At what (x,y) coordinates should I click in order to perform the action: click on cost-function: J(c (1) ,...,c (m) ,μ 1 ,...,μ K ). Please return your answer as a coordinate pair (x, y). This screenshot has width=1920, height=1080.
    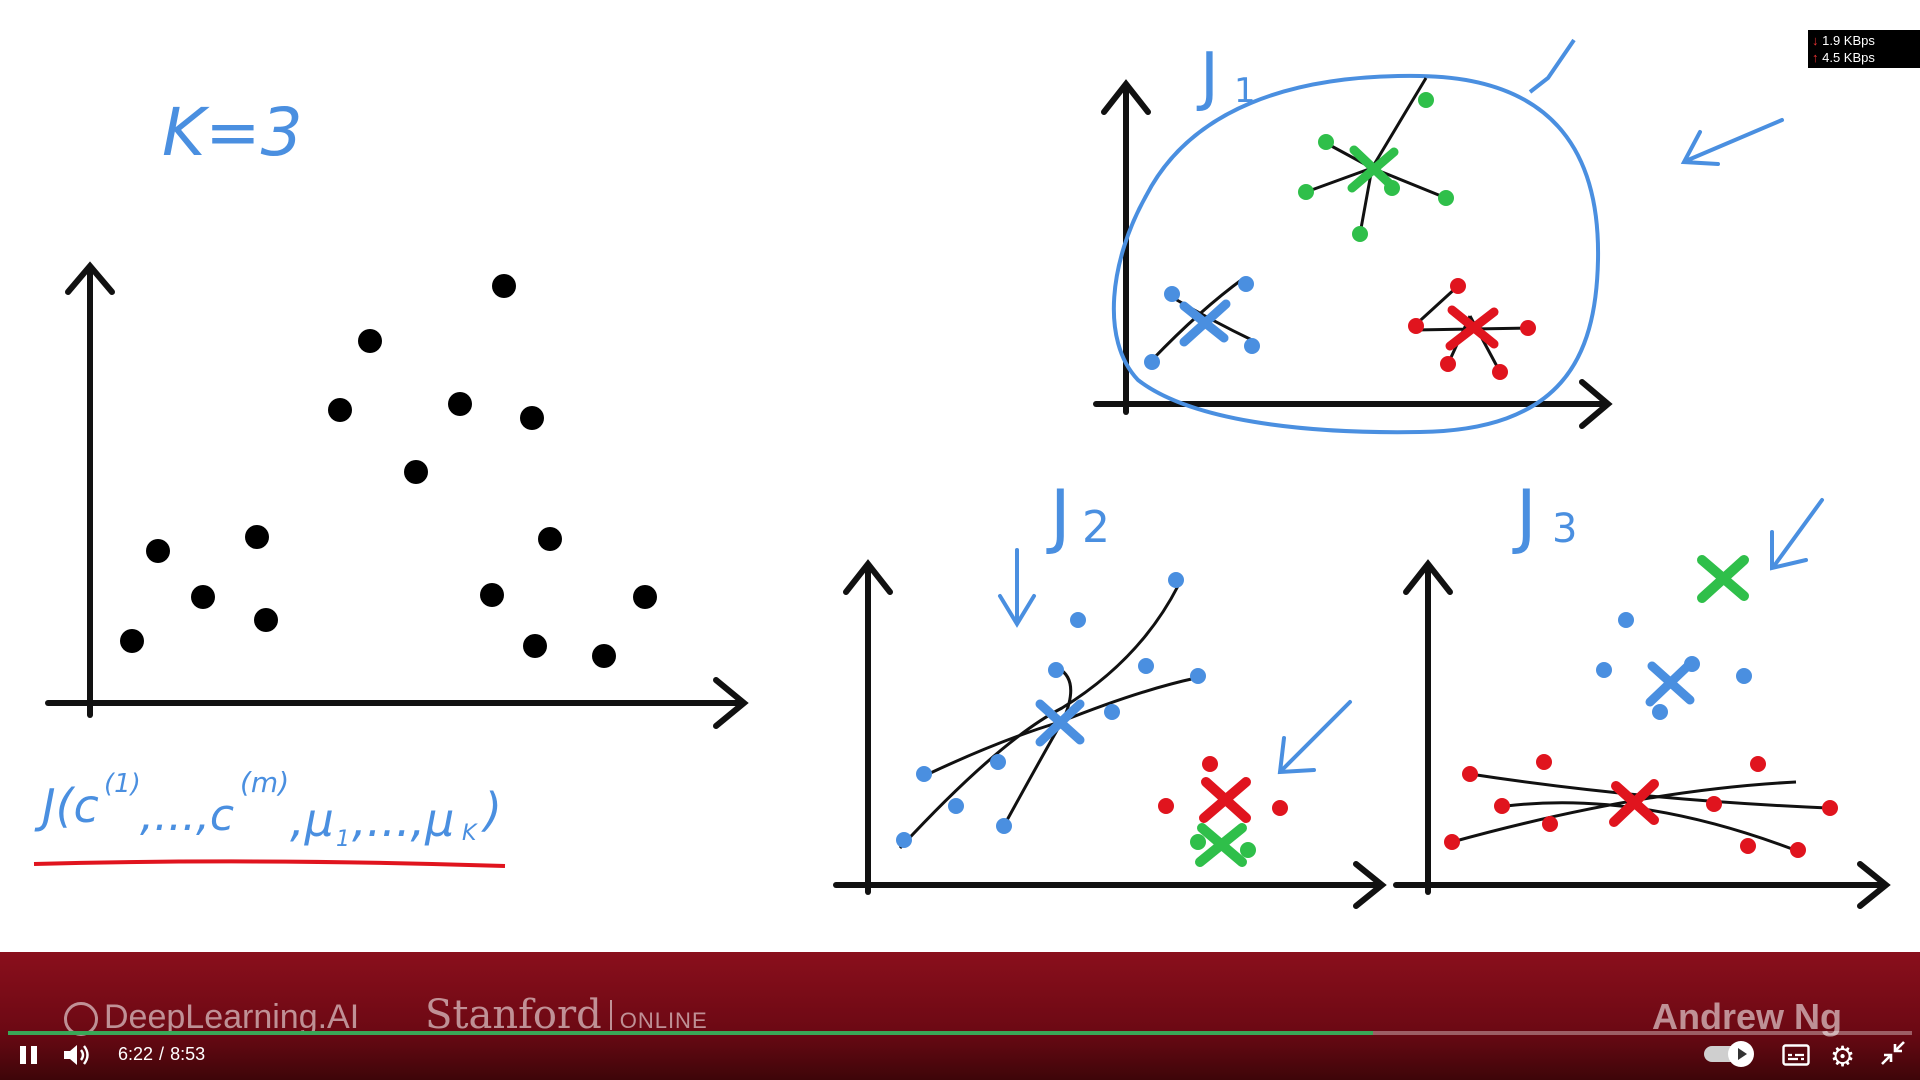
    Looking at the image, I should click on (268, 809).